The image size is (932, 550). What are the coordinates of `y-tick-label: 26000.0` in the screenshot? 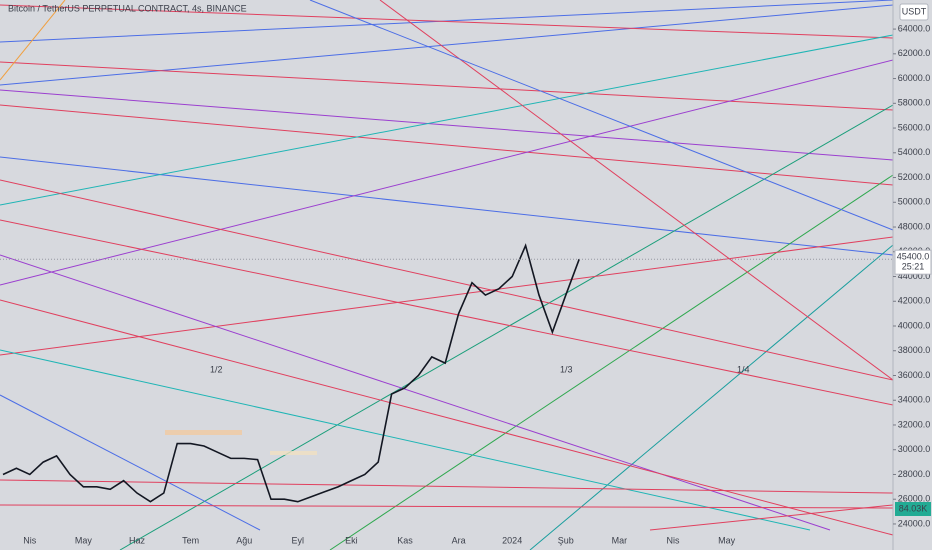 It's located at (914, 499).